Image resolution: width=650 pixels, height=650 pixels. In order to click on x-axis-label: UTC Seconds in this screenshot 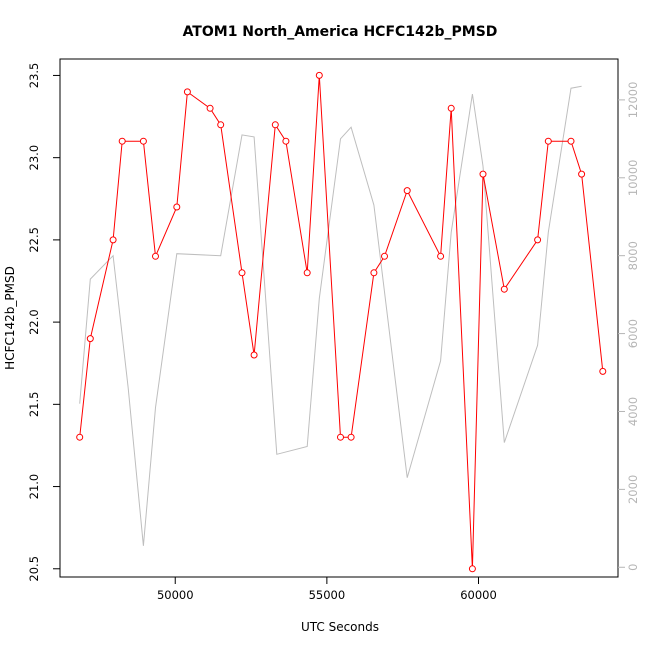, I will do `click(340, 627)`.